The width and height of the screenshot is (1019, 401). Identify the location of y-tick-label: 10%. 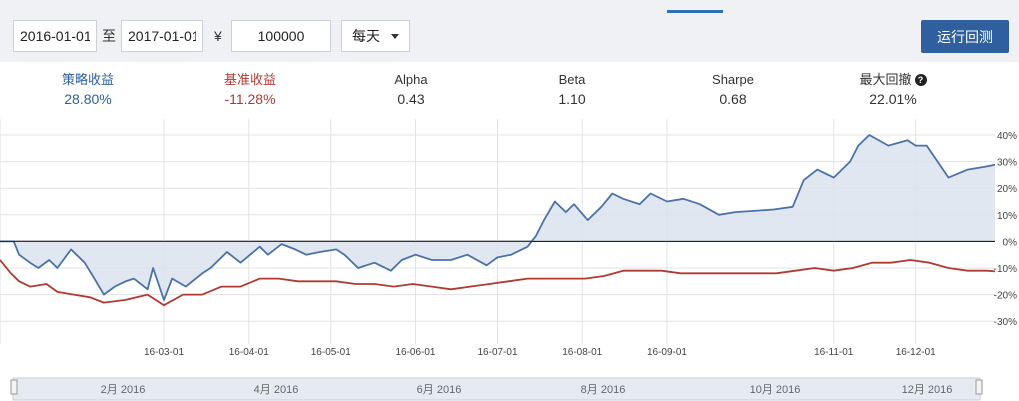
(1007, 216).